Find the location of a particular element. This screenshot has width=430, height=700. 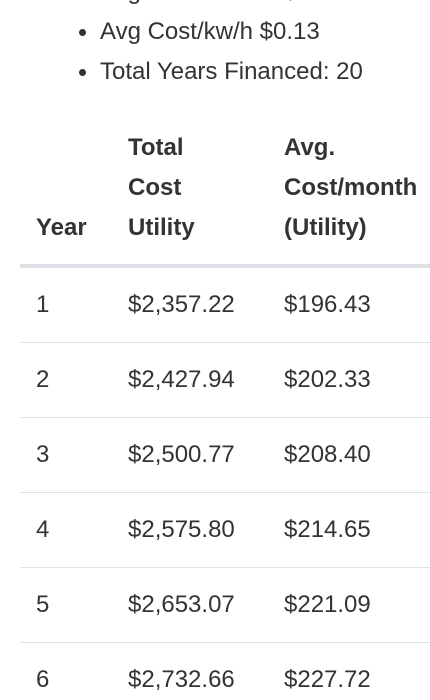

cell-total-cost: $2,653.07 is located at coordinates (190, 605).